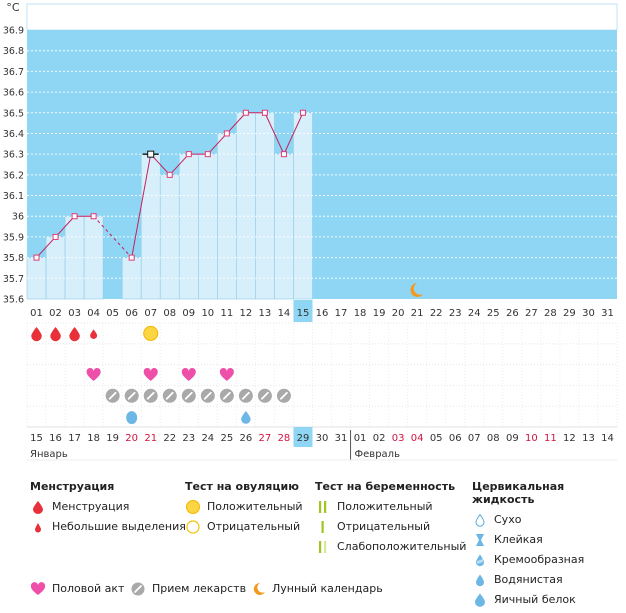 Image resolution: width=626 pixels, height=613 pixels. What do you see at coordinates (112, 438) in the screenshot?
I see `cycle-day-label: 19` at bounding box center [112, 438].